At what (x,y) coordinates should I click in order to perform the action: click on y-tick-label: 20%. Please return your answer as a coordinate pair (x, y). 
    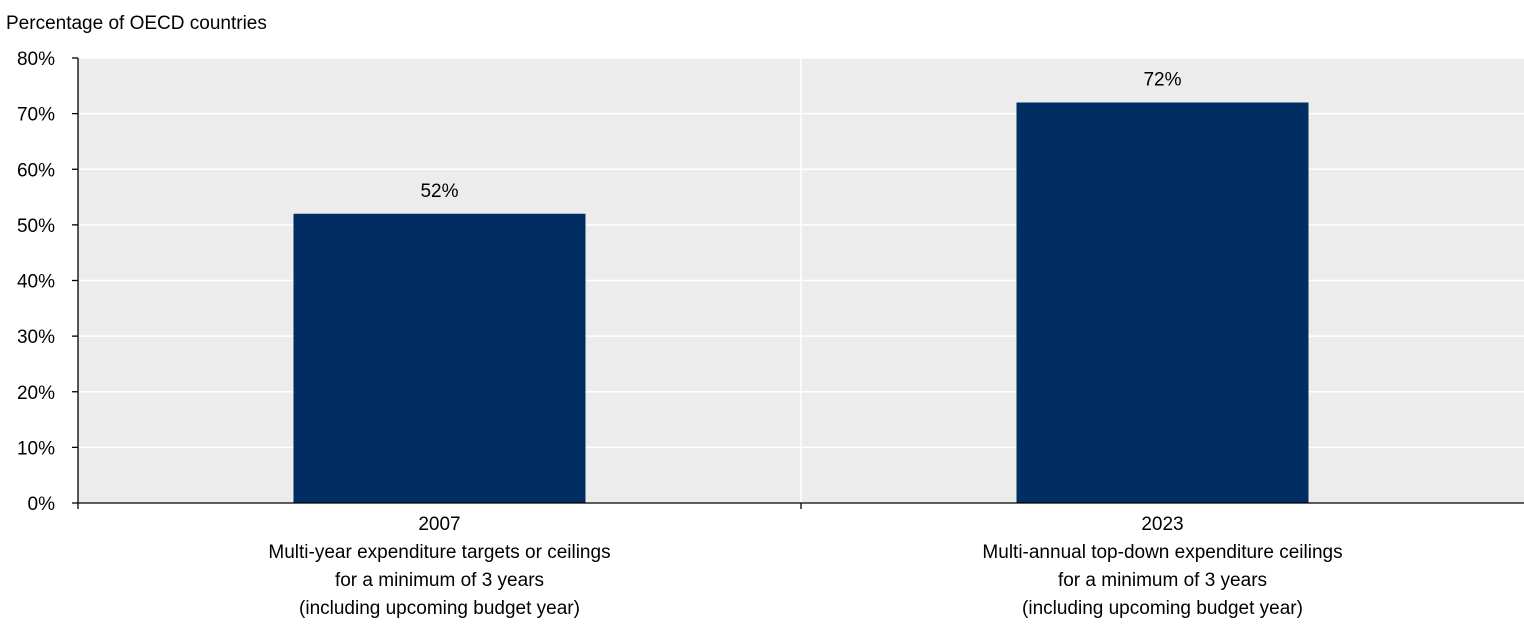
    Looking at the image, I should click on (36, 393).